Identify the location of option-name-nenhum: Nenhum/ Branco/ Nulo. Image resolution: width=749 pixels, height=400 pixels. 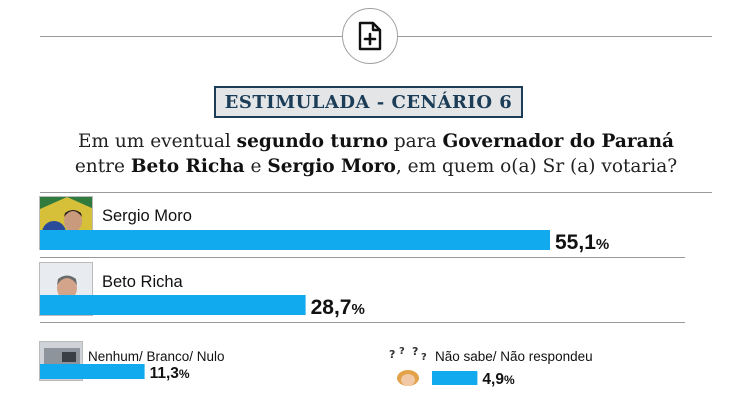
(156, 356).